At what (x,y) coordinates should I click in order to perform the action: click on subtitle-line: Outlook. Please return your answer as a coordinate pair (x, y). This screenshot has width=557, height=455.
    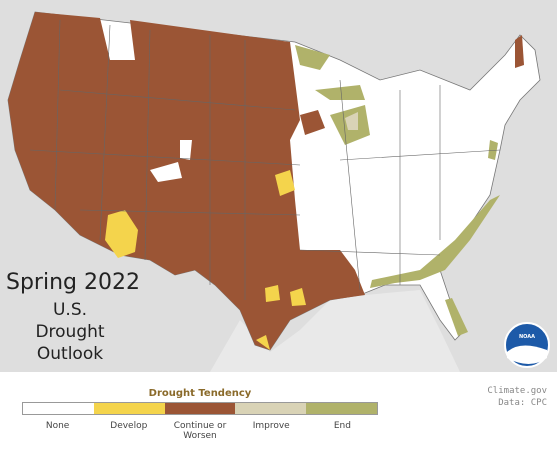
    Looking at the image, I should click on (70, 354).